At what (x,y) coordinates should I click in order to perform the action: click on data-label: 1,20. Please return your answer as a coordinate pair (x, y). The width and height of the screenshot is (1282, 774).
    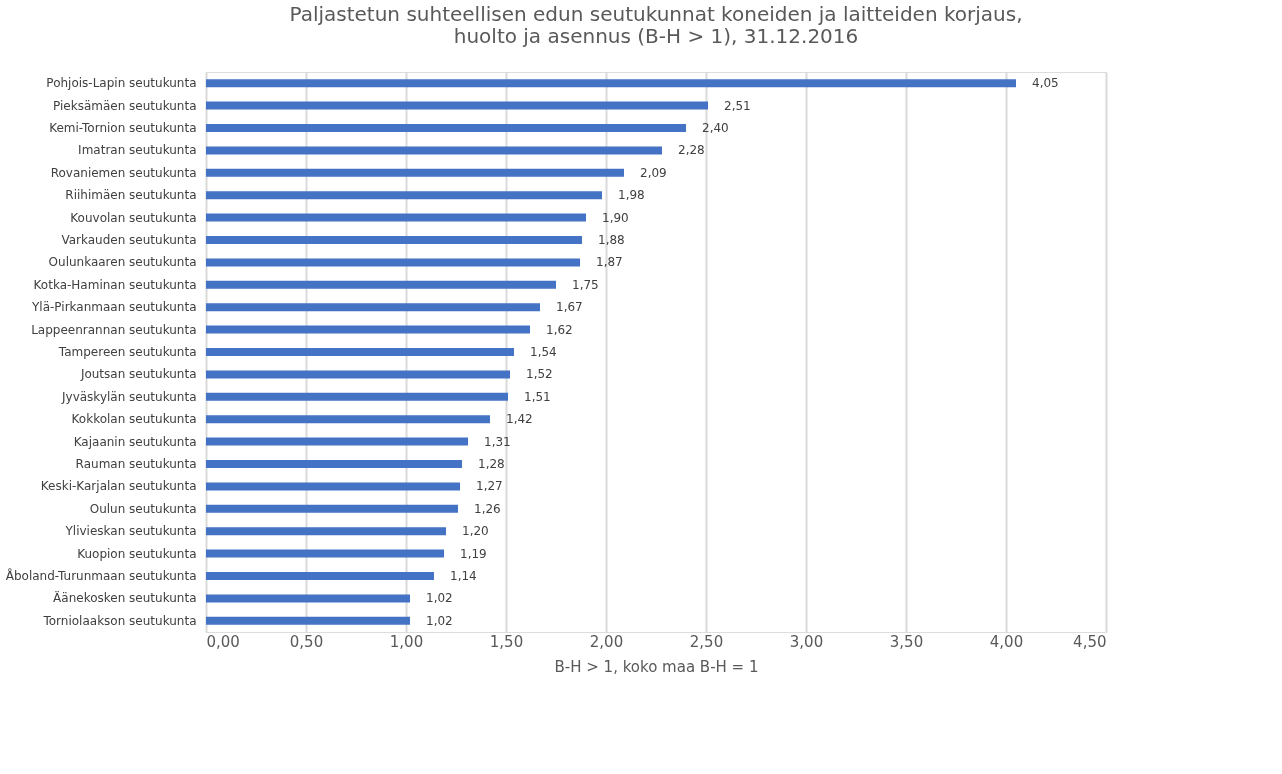
    Looking at the image, I should click on (475, 531).